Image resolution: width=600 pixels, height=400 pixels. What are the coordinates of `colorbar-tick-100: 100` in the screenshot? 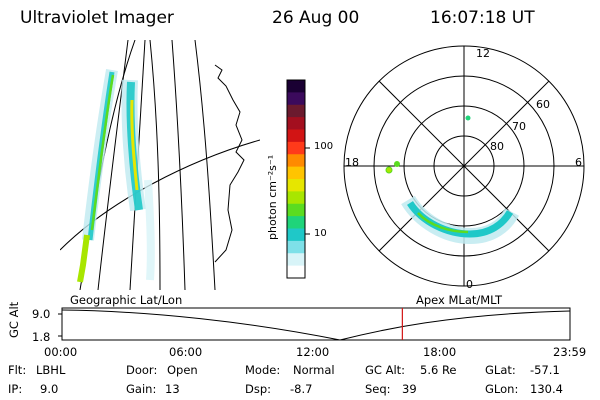 It's located at (324, 146).